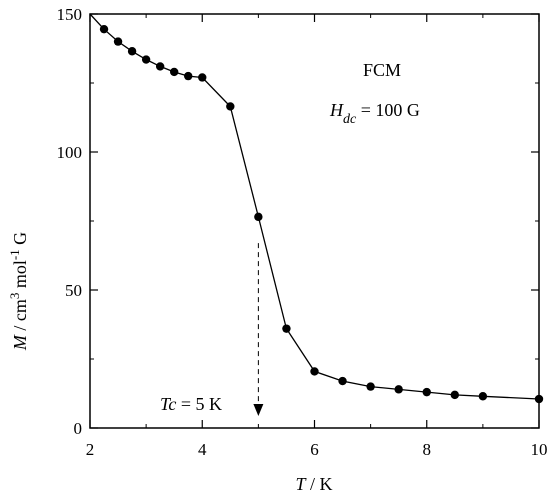 This screenshot has height=499, width=550. Describe the element at coordinates (374, 113) in the screenshot. I see `field-label: Hdc = 100 G` at that location.